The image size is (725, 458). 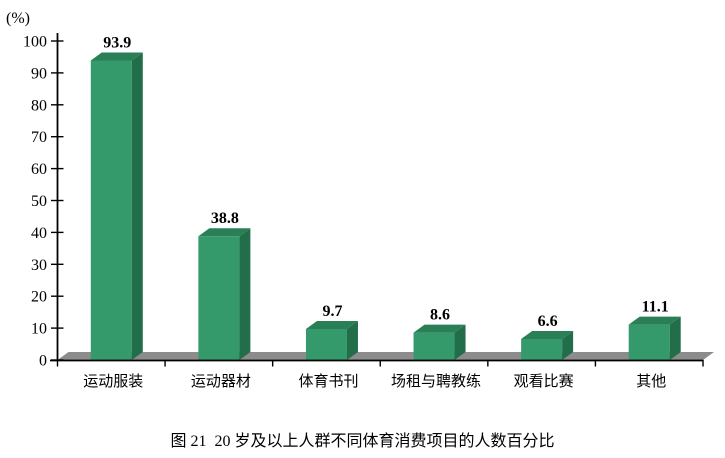 I want to click on bar-value-label: 6.6, so click(x=548, y=321).